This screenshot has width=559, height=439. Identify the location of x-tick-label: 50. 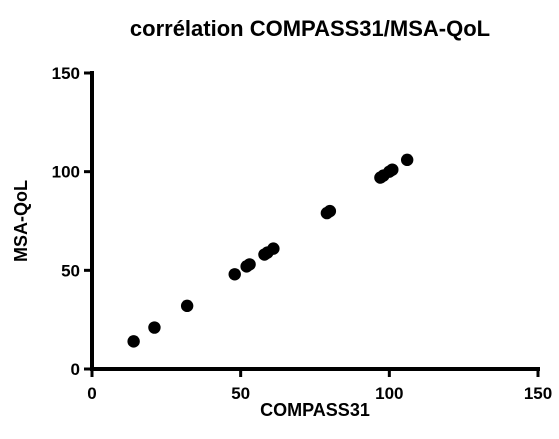
(240, 393).